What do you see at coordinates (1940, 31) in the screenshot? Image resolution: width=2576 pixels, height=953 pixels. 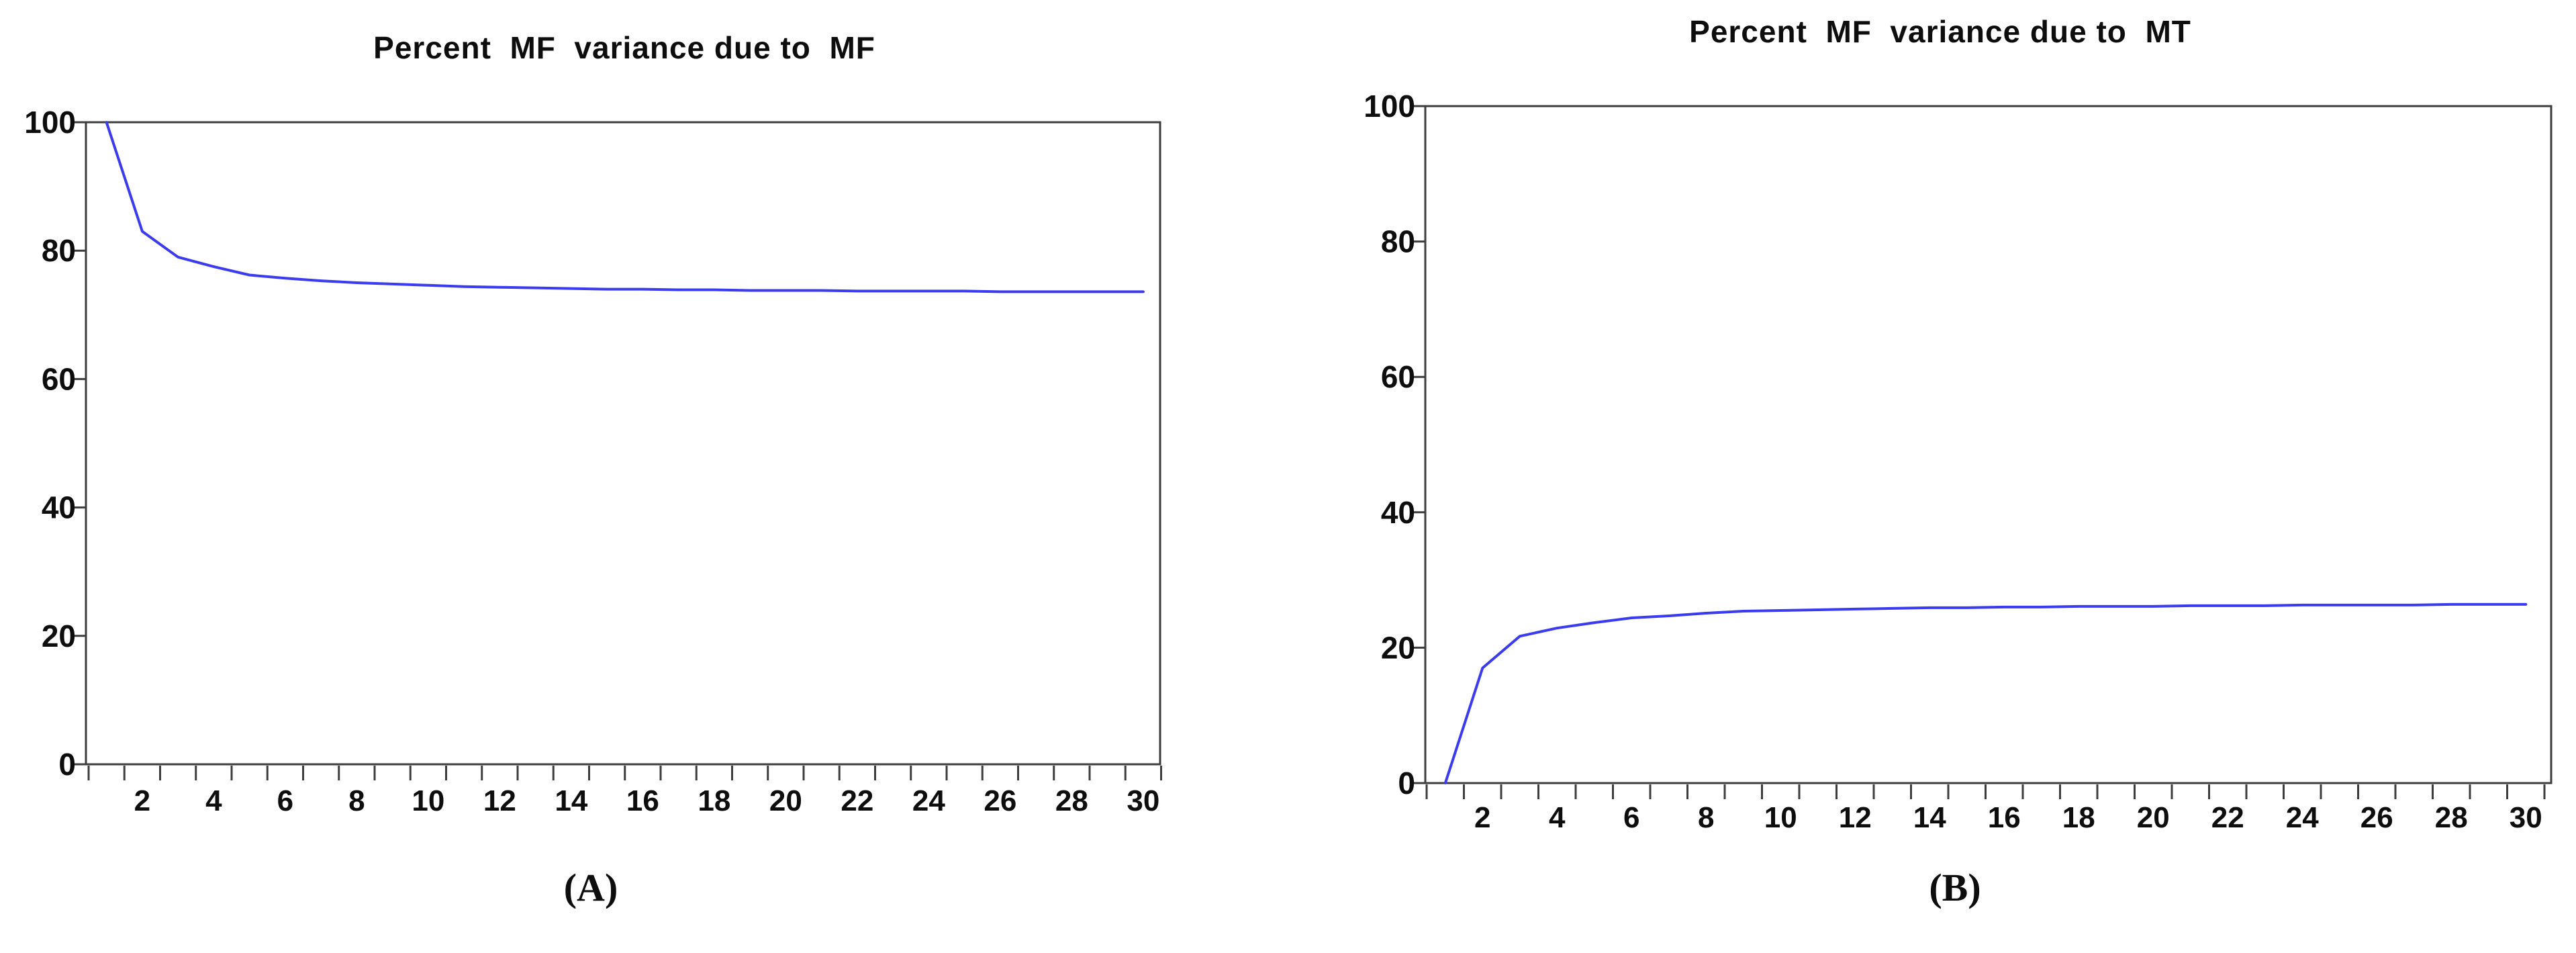 I see `panel-b-title: Percent MF variance due to MT` at bounding box center [1940, 31].